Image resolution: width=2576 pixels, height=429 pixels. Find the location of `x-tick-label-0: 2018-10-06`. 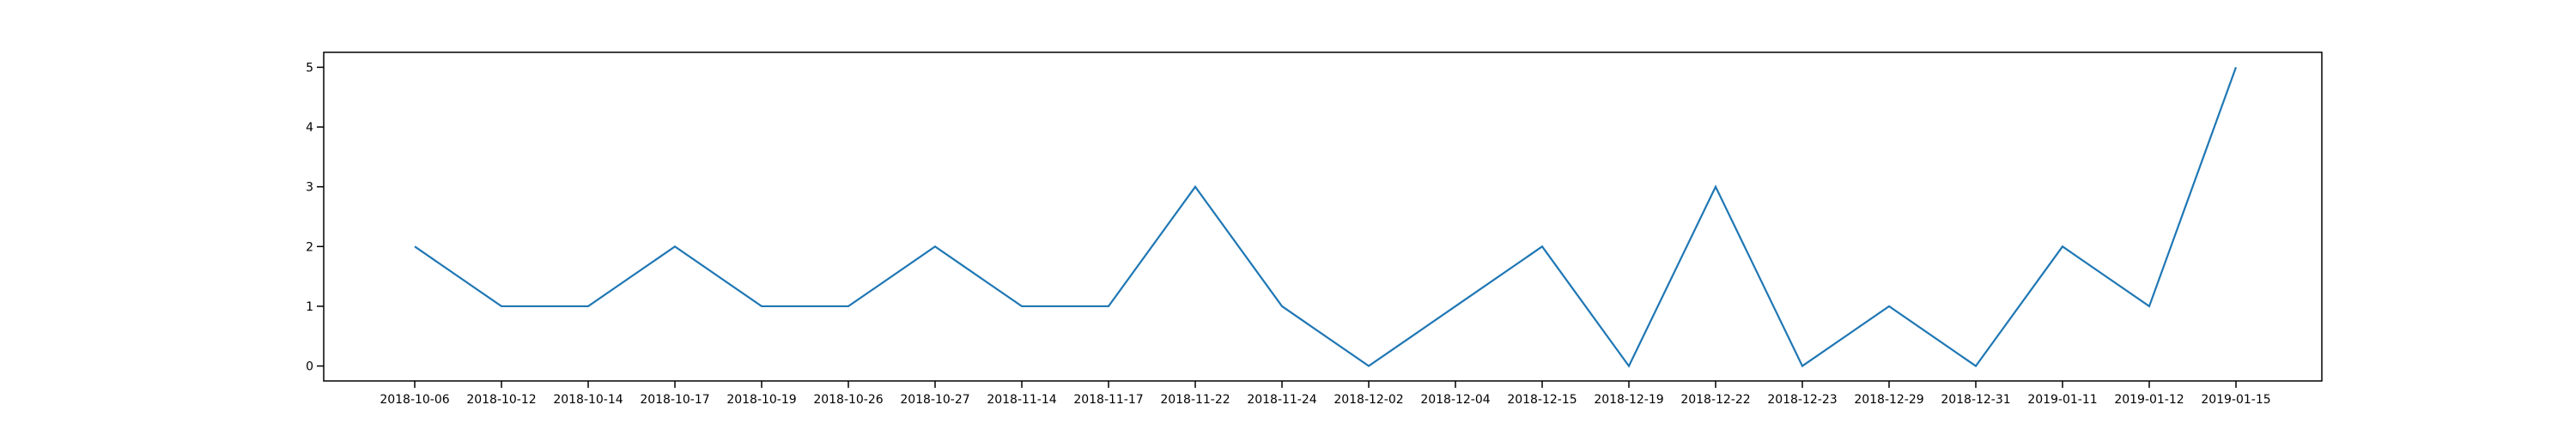

x-tick-label-0: 2018-10-06 is located at coordinates (414, 400).